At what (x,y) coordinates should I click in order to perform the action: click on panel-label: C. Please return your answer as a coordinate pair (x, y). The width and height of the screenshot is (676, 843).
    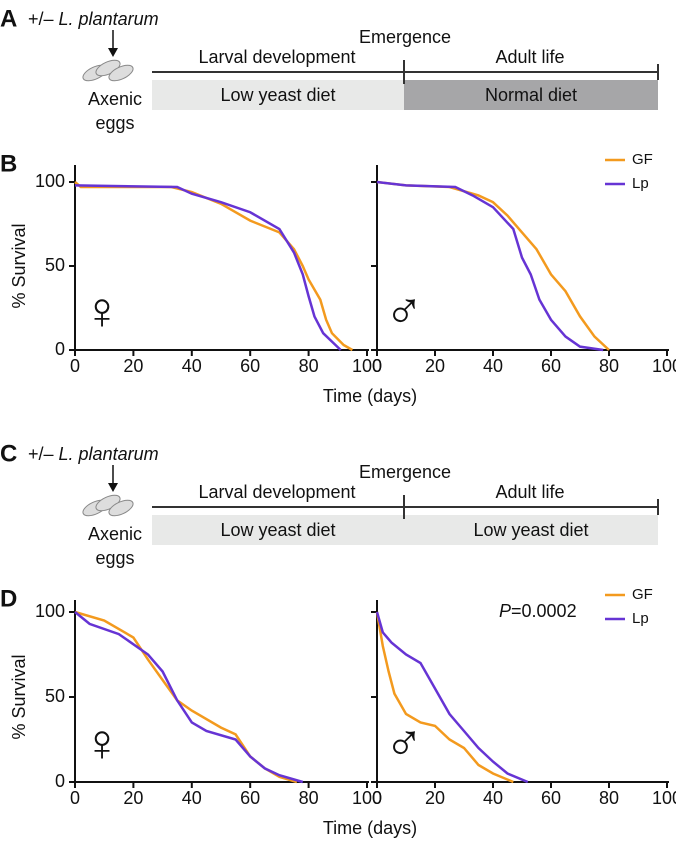
    Looking at the image, I should click on (8, 453).